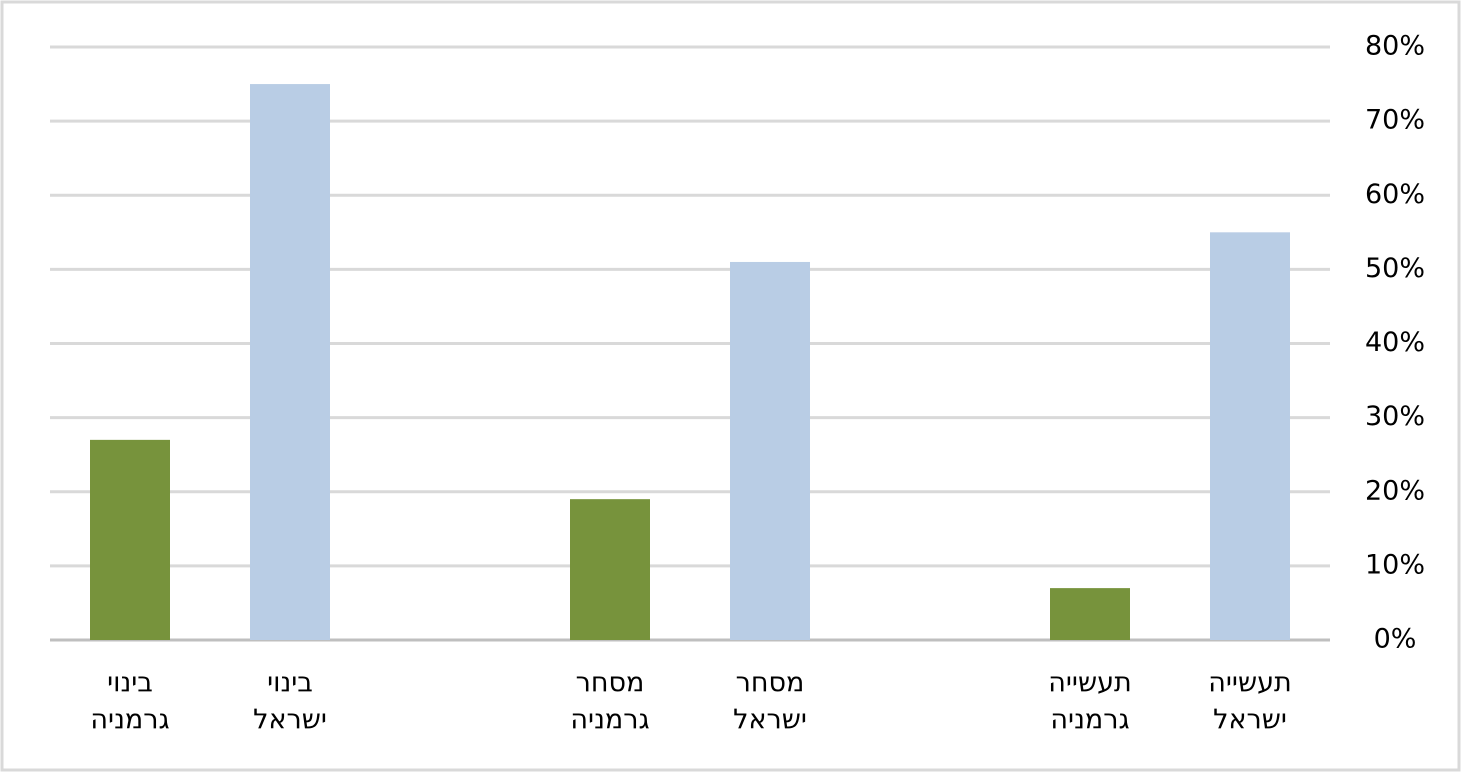  Describe the element at coordinates (1395, 120) in the screenshot. I see `y-tick-label: 70%` at that location.